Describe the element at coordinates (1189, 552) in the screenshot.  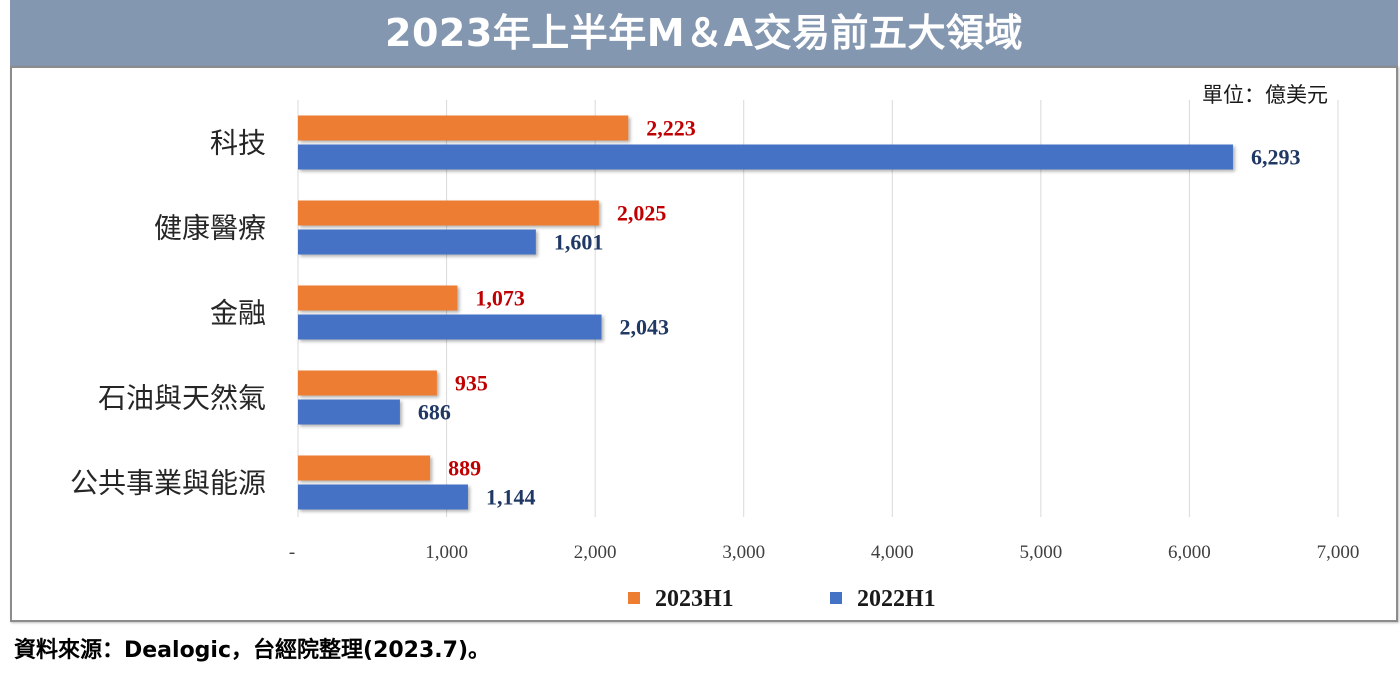
I see `x-tick-label: 6,000` at that location.